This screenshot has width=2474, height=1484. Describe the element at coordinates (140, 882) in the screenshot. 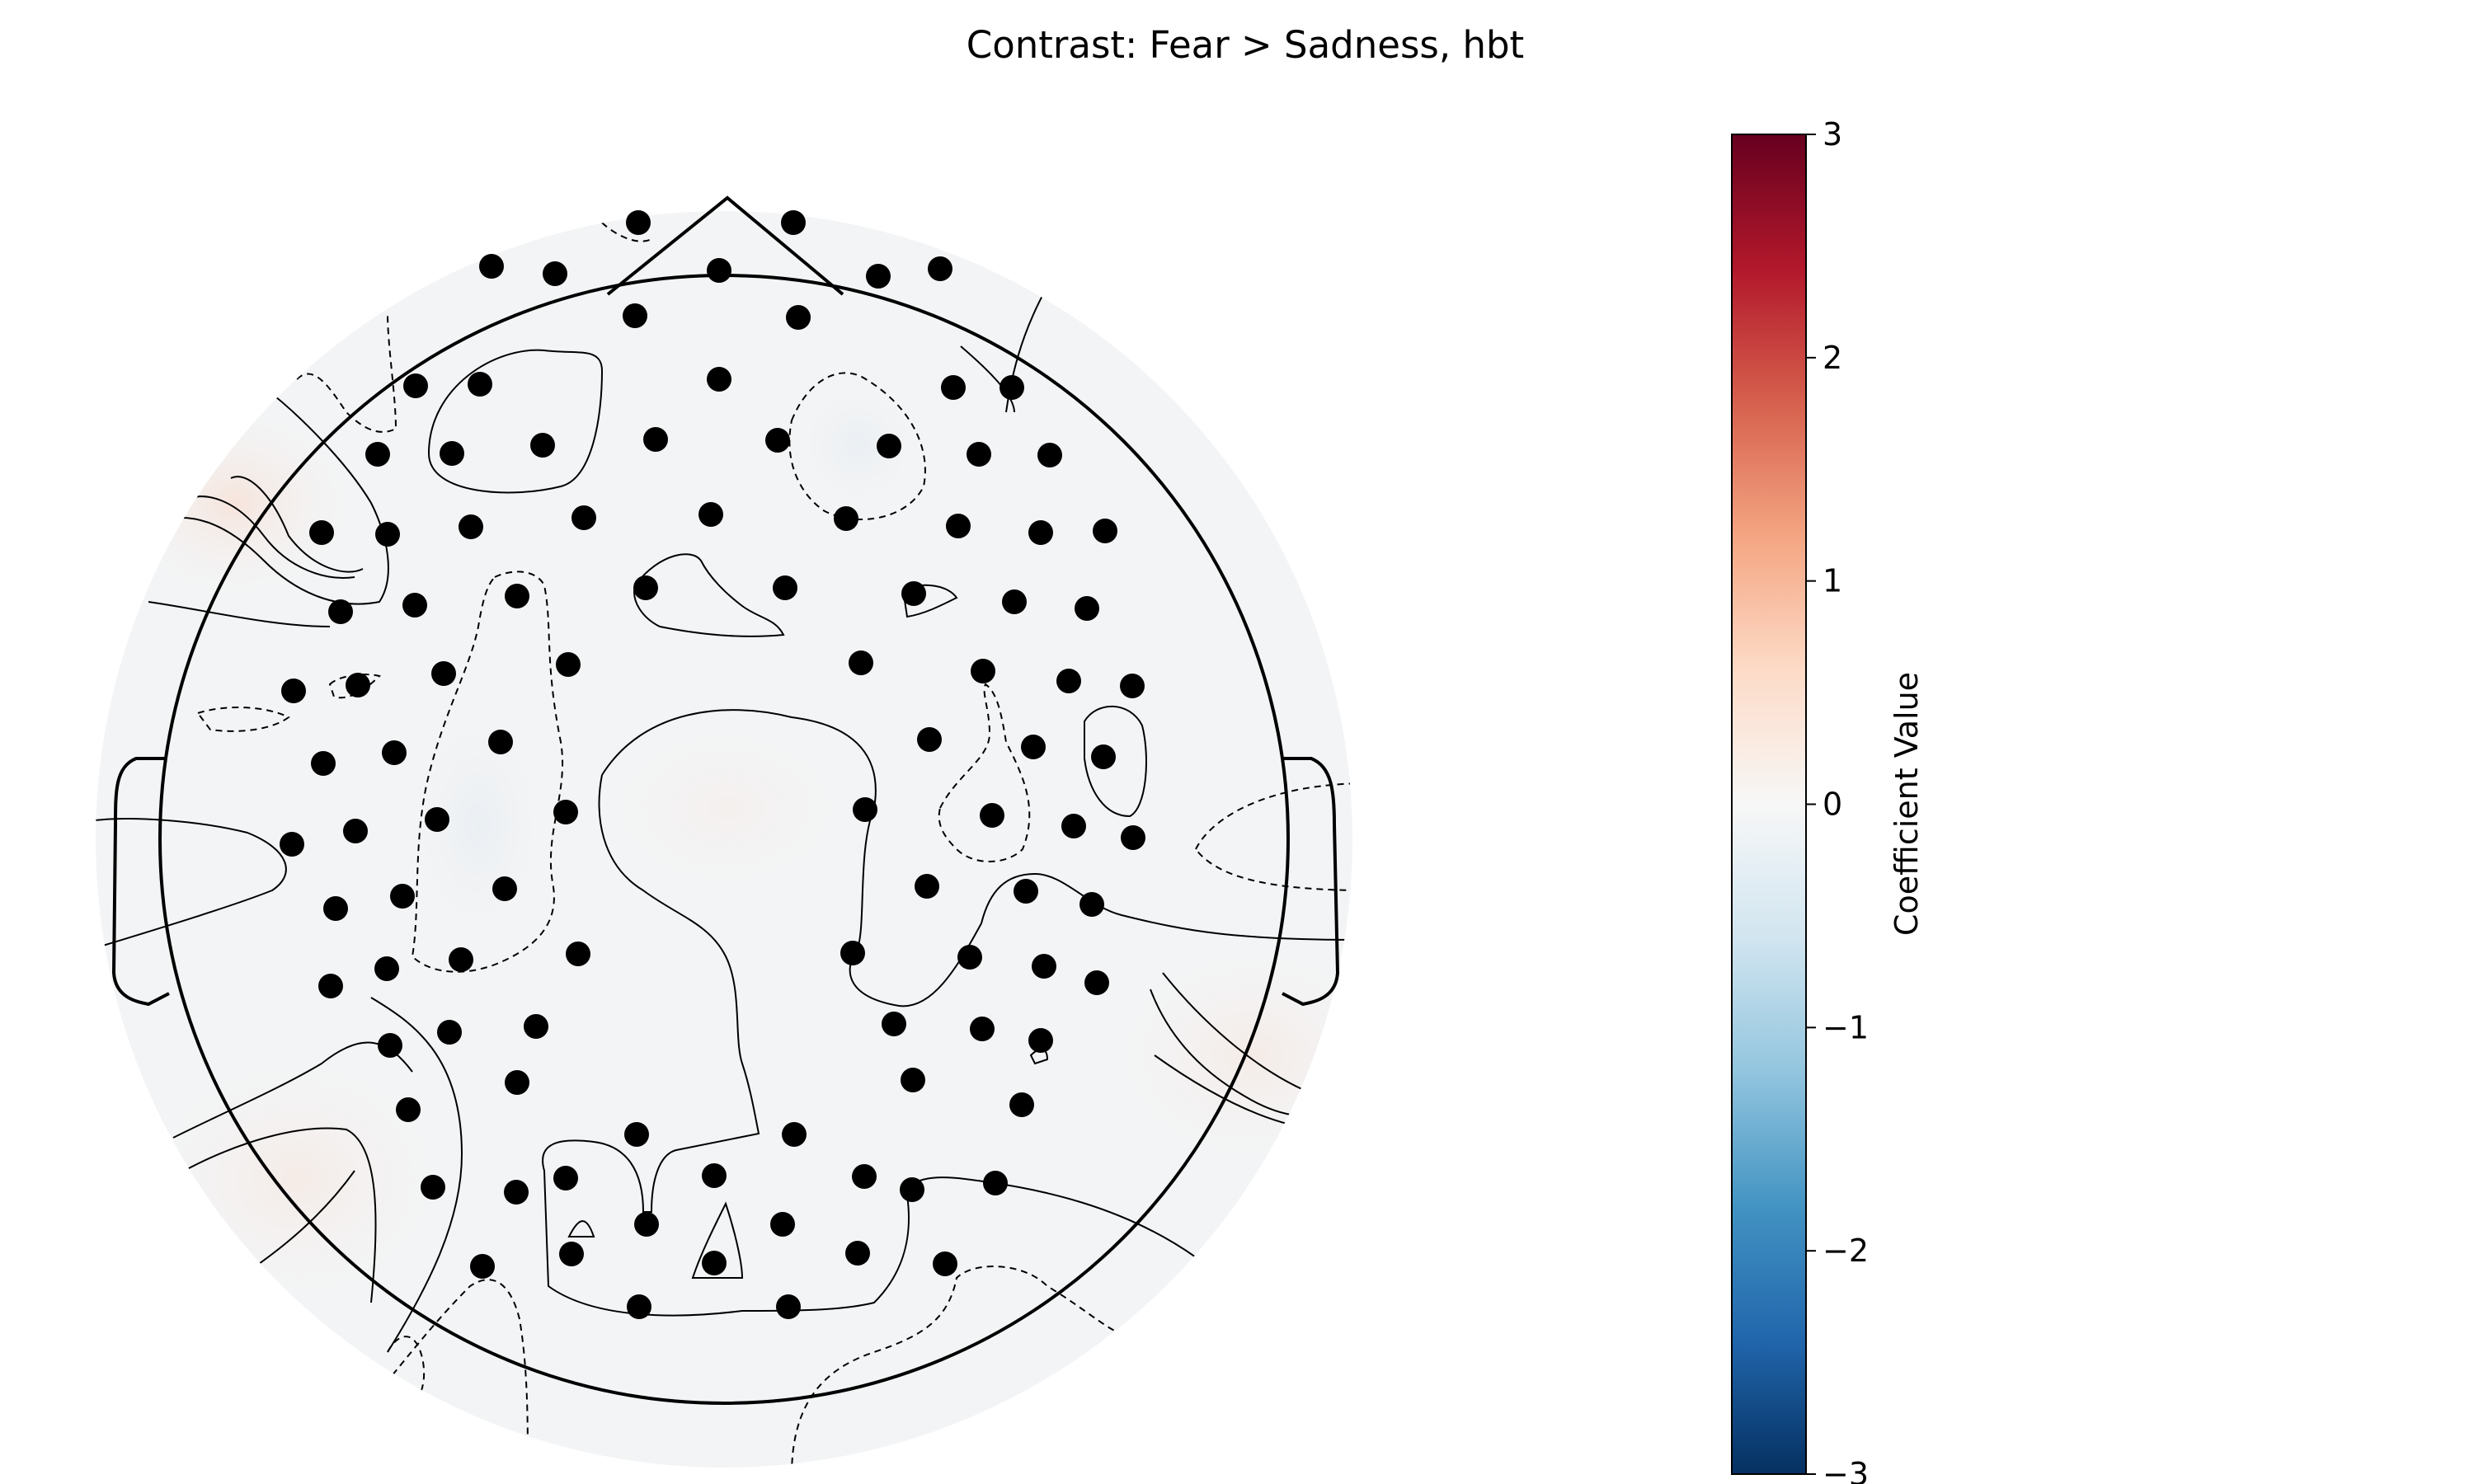

I see `left-ear-outline` at that location.